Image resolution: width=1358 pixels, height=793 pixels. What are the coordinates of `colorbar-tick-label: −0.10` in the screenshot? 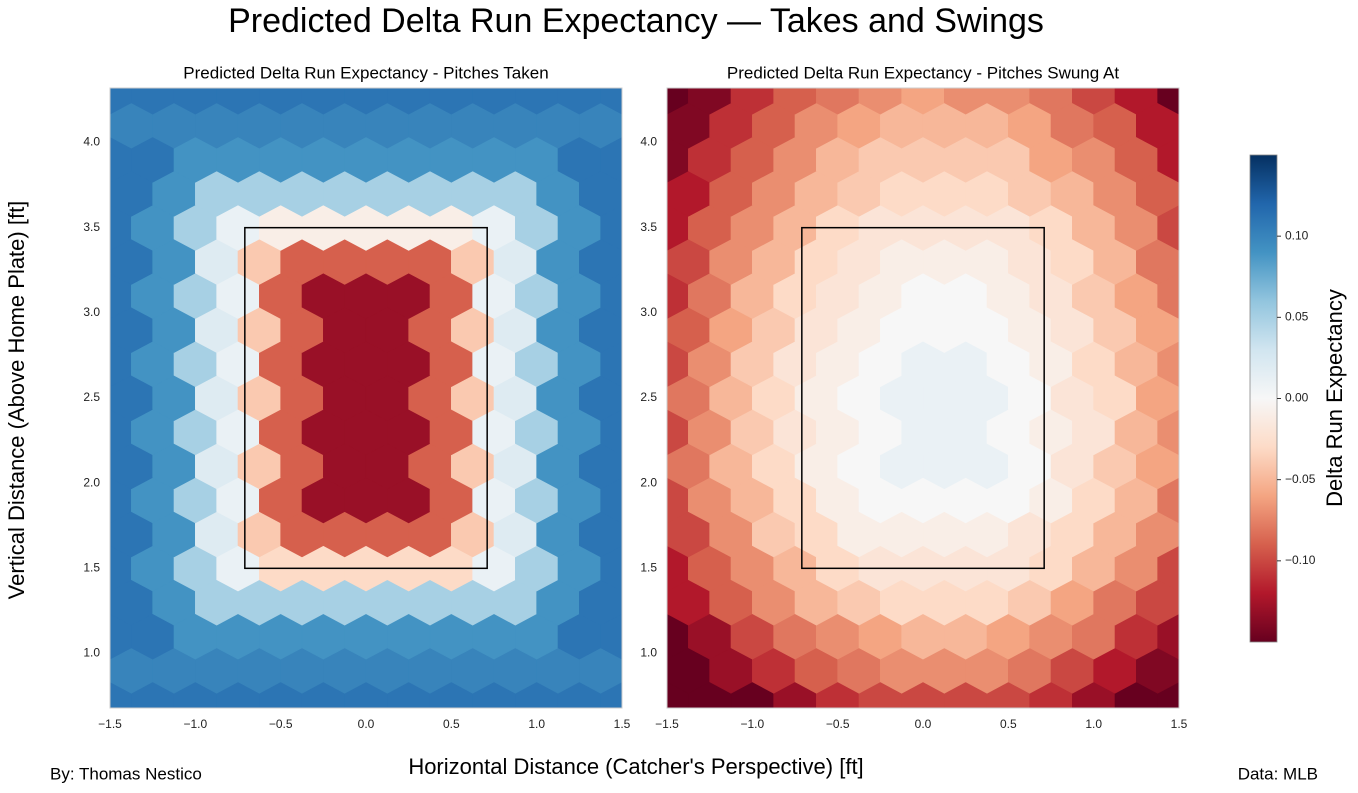 It's located at (1300, 560).